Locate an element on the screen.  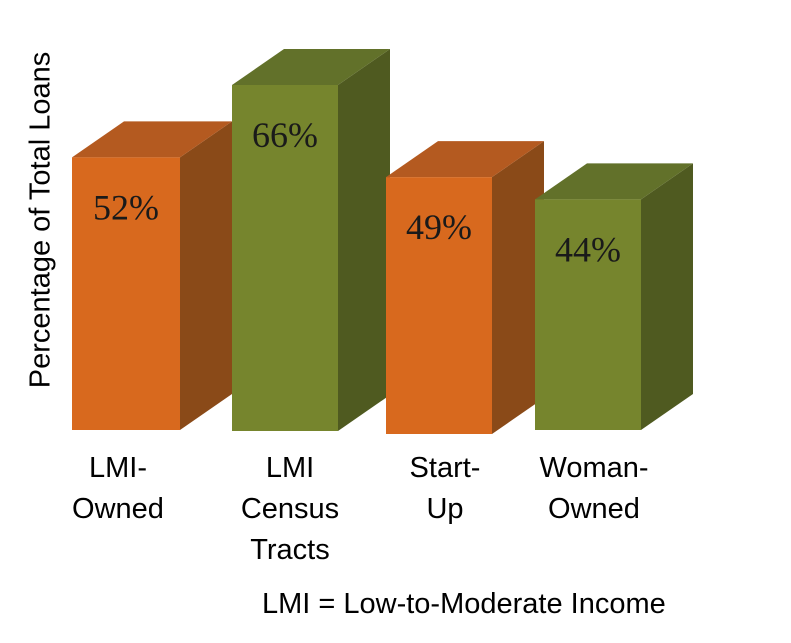
bar-1: 52% is located at coordinates (152, 276).